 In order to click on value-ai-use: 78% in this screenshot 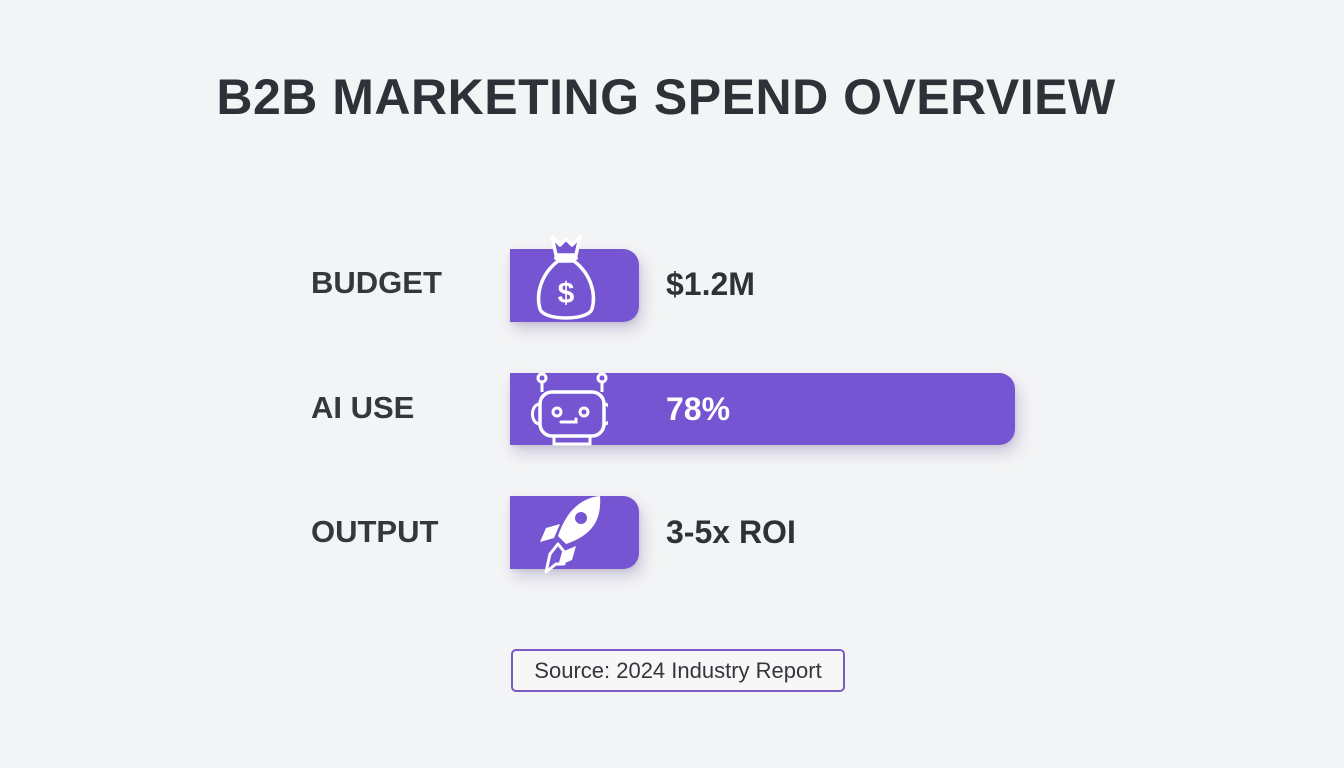, I will do `click(698, 409)`.